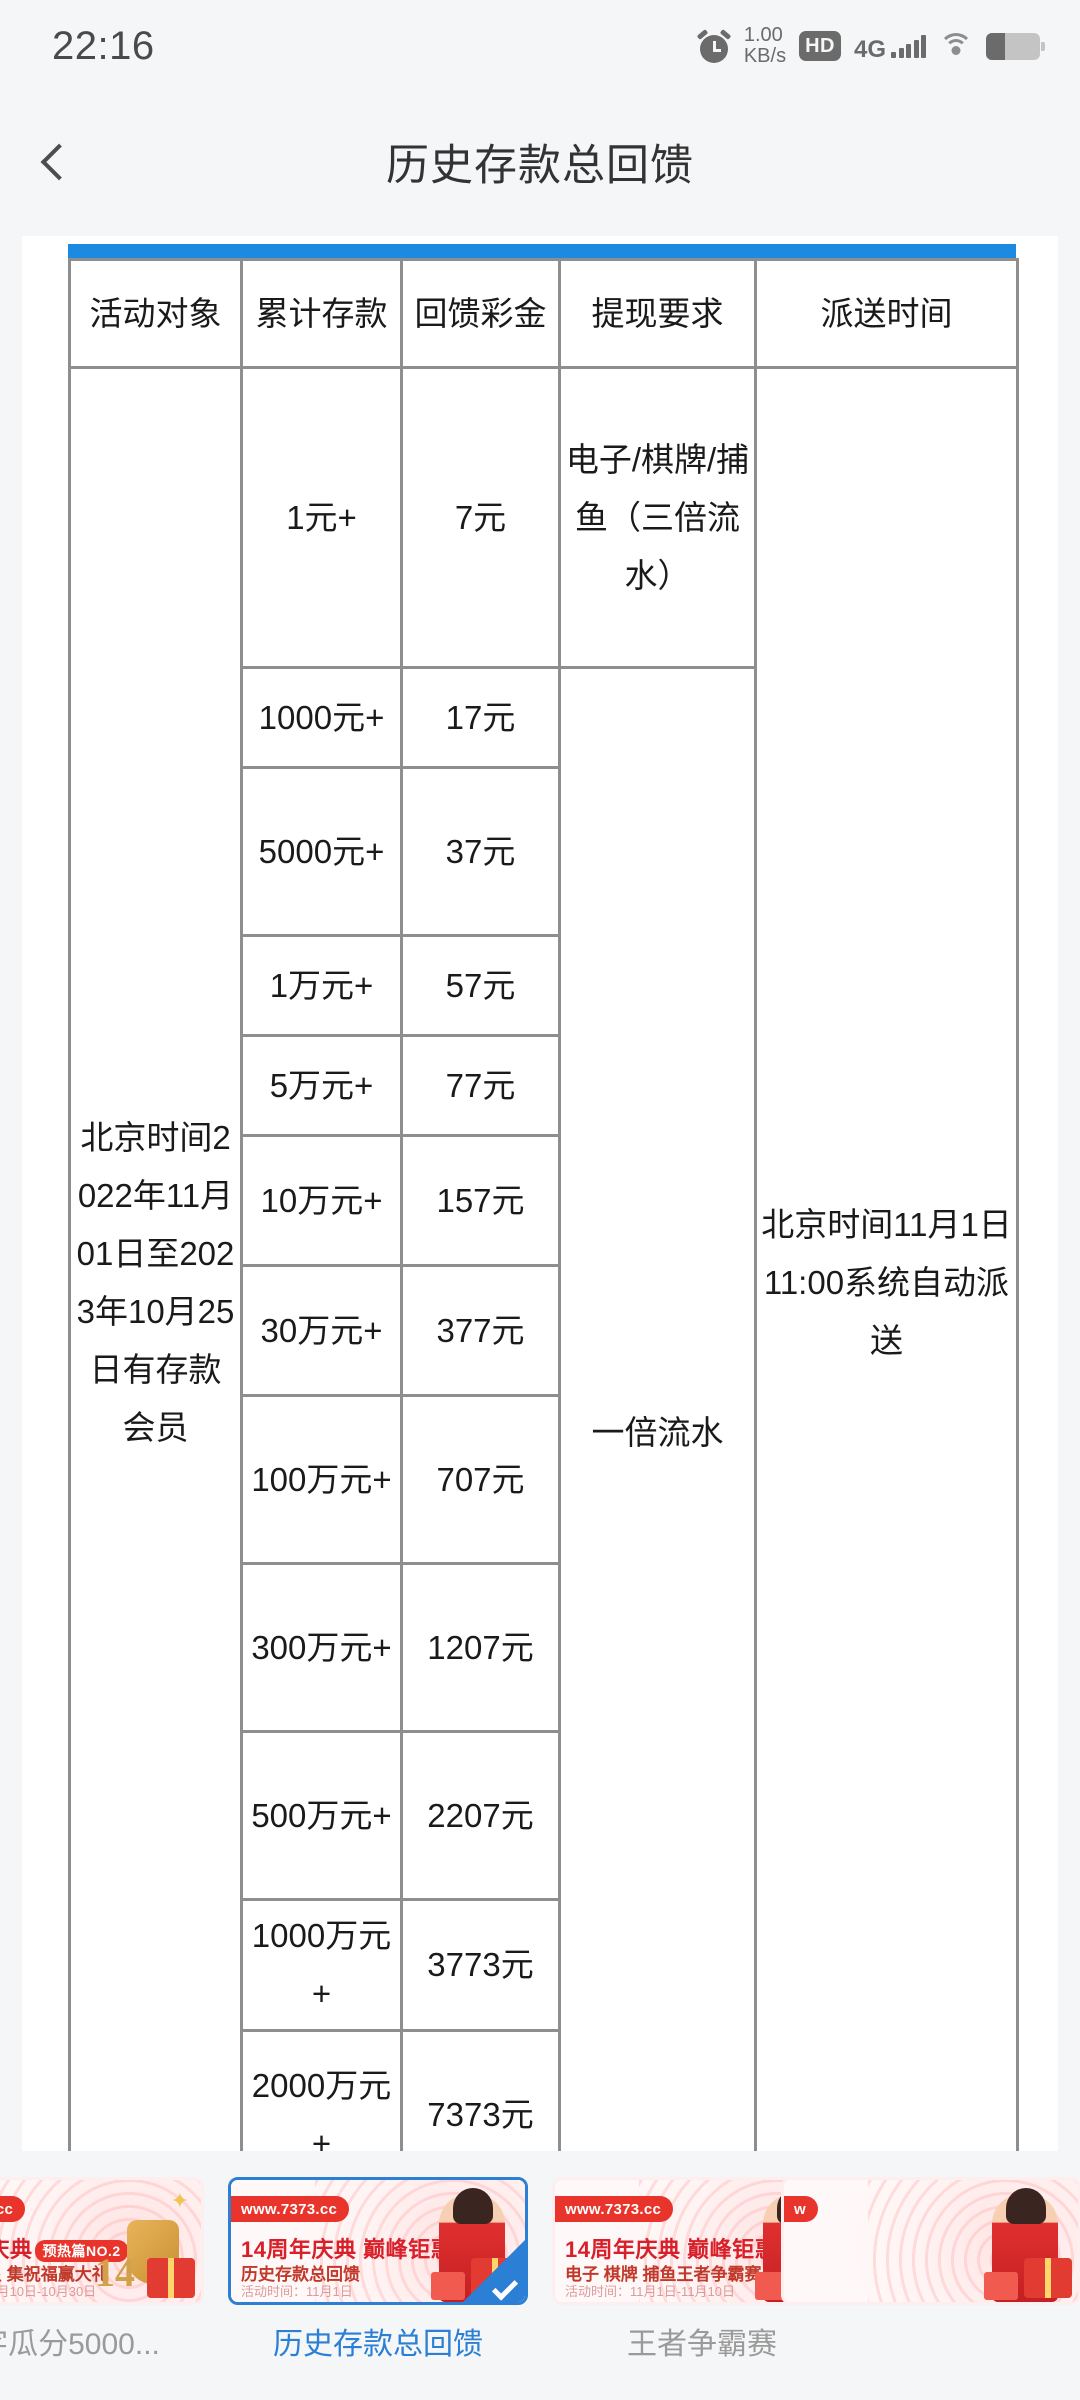  Describe the element at coordinates (321, 1085) in the screenshot. I see `cell-deposit-amount: 5万元+` at that location.